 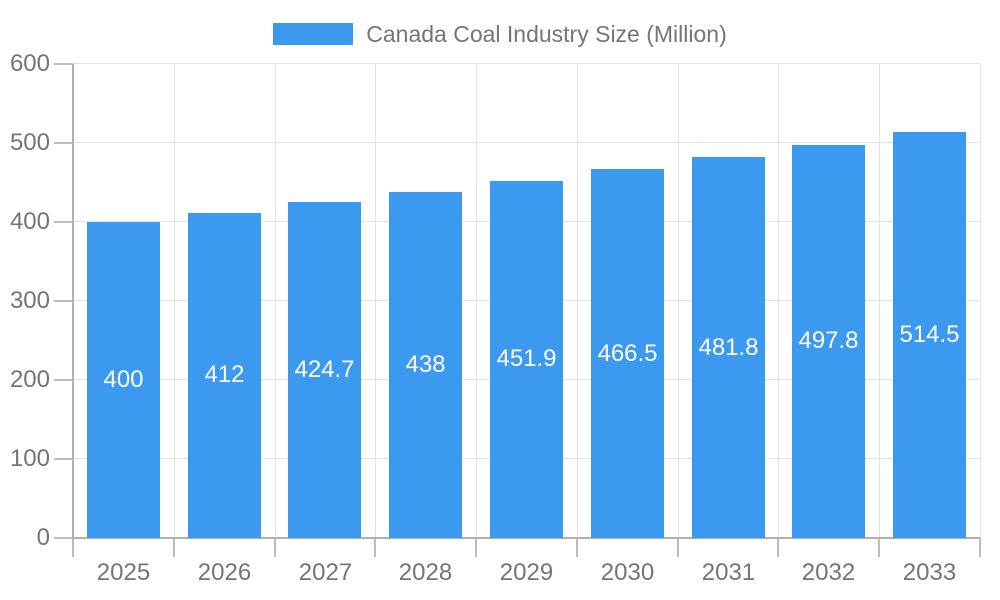 I want to click on bar-value-label: 424.7, so click(x=324, y=369).